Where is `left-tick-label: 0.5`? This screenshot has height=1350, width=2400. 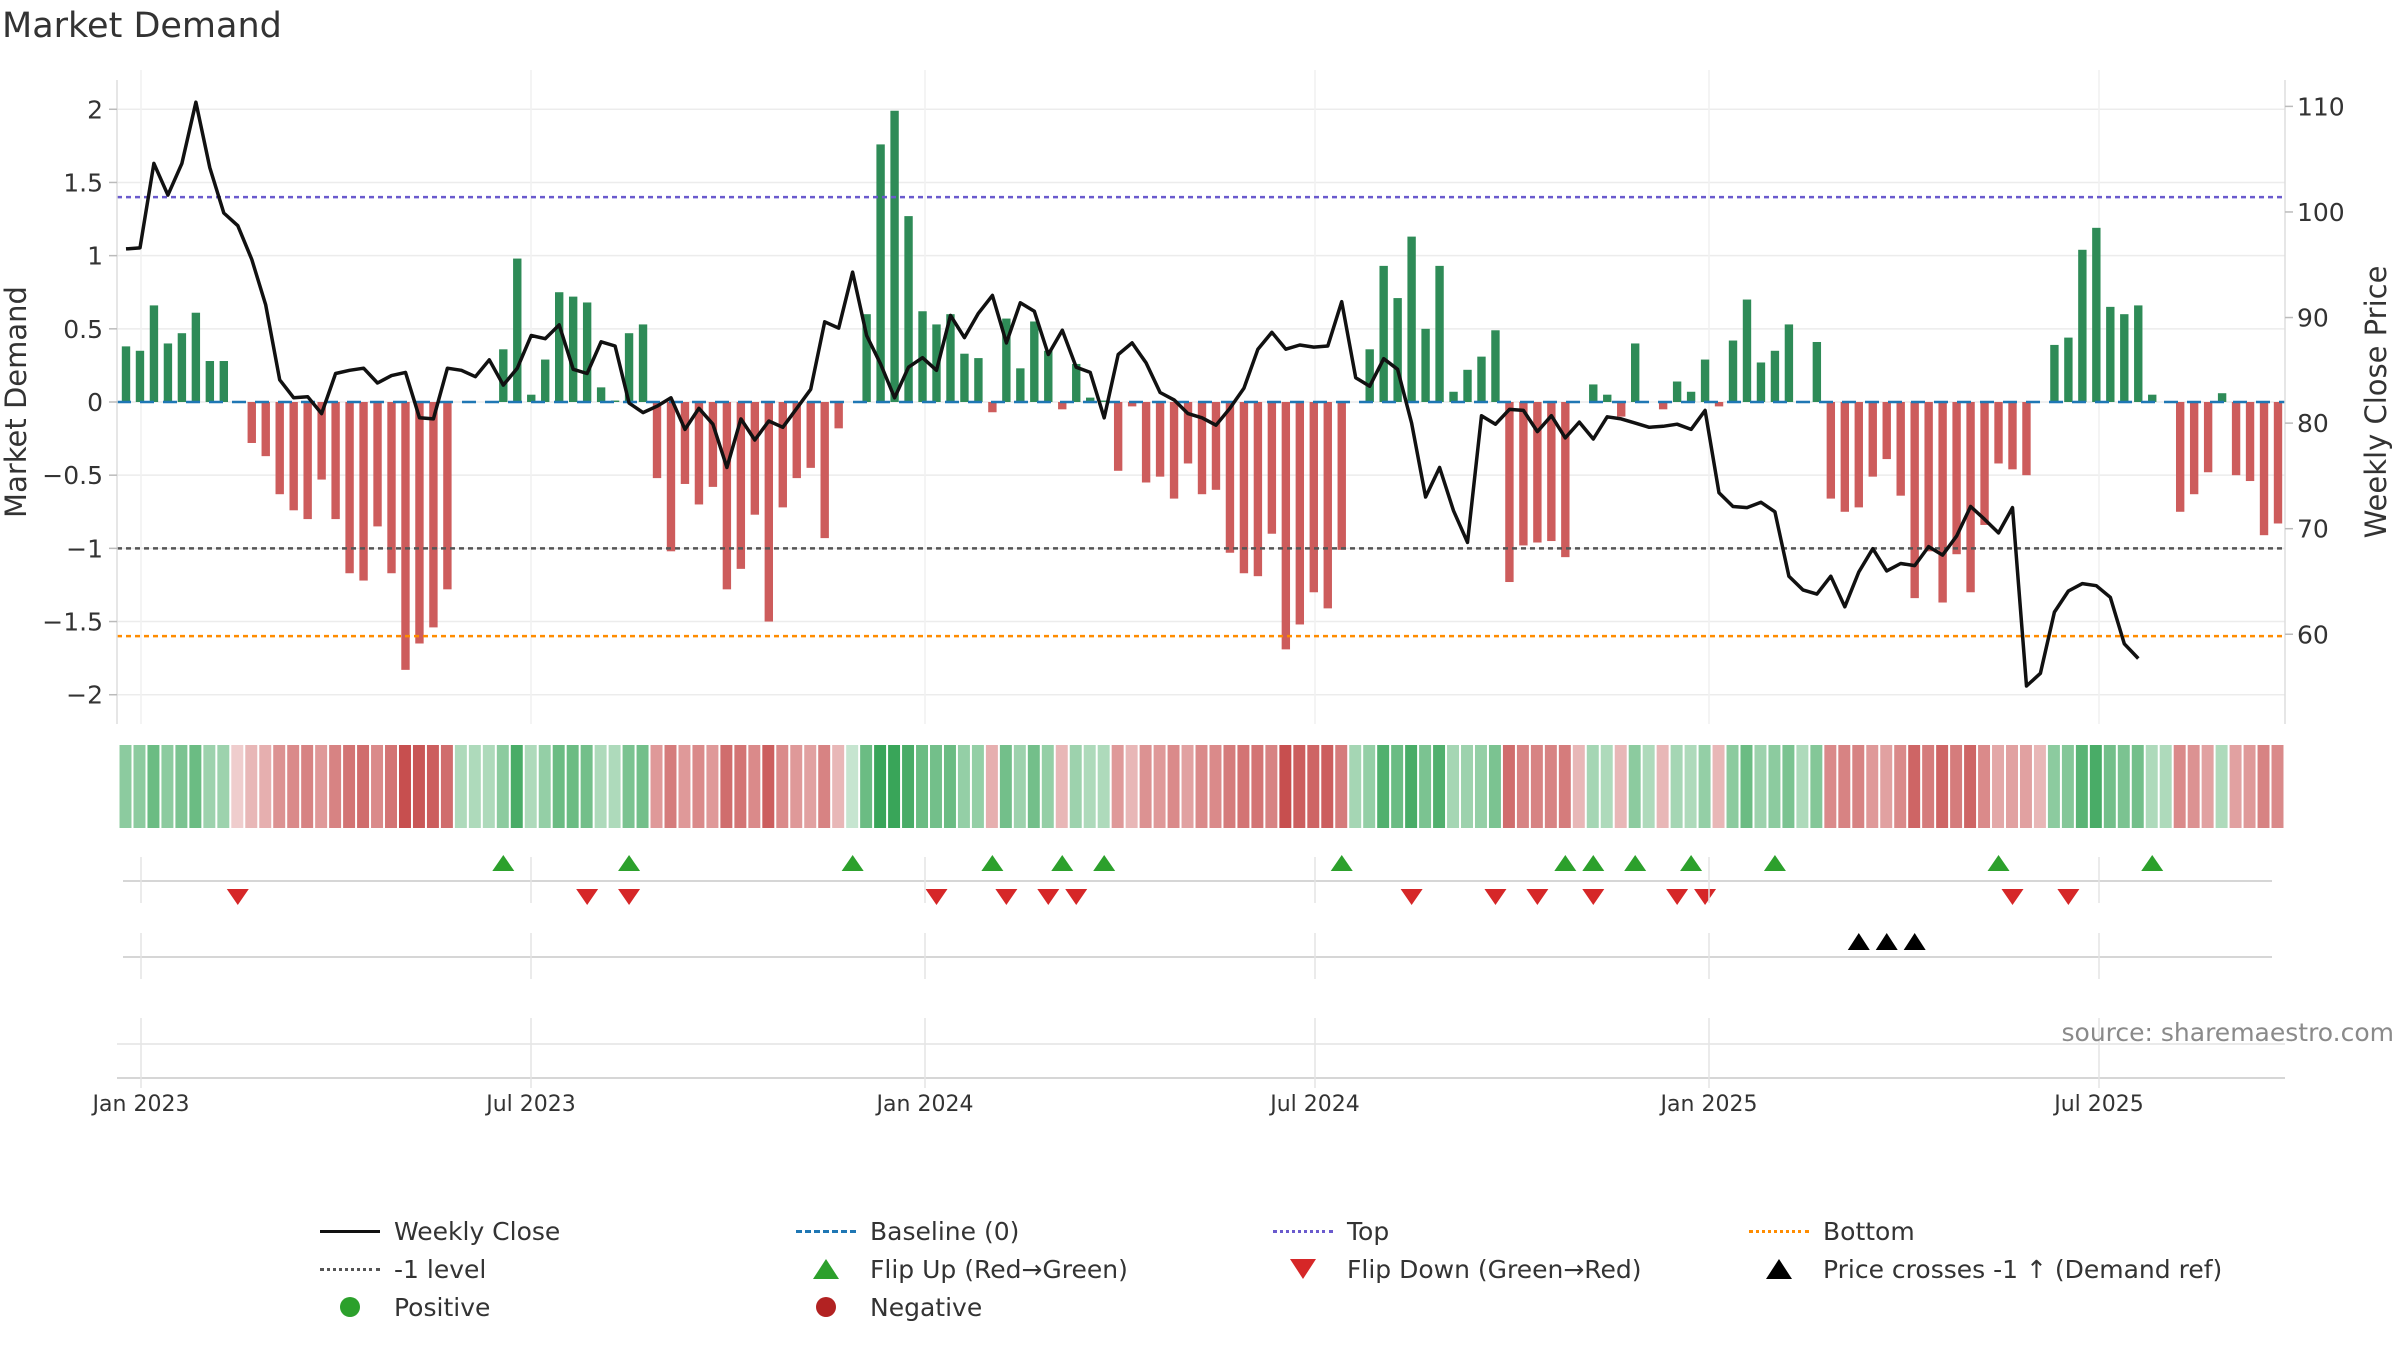
left-tick-label: 0.5 is located at coordinates (83, 329).